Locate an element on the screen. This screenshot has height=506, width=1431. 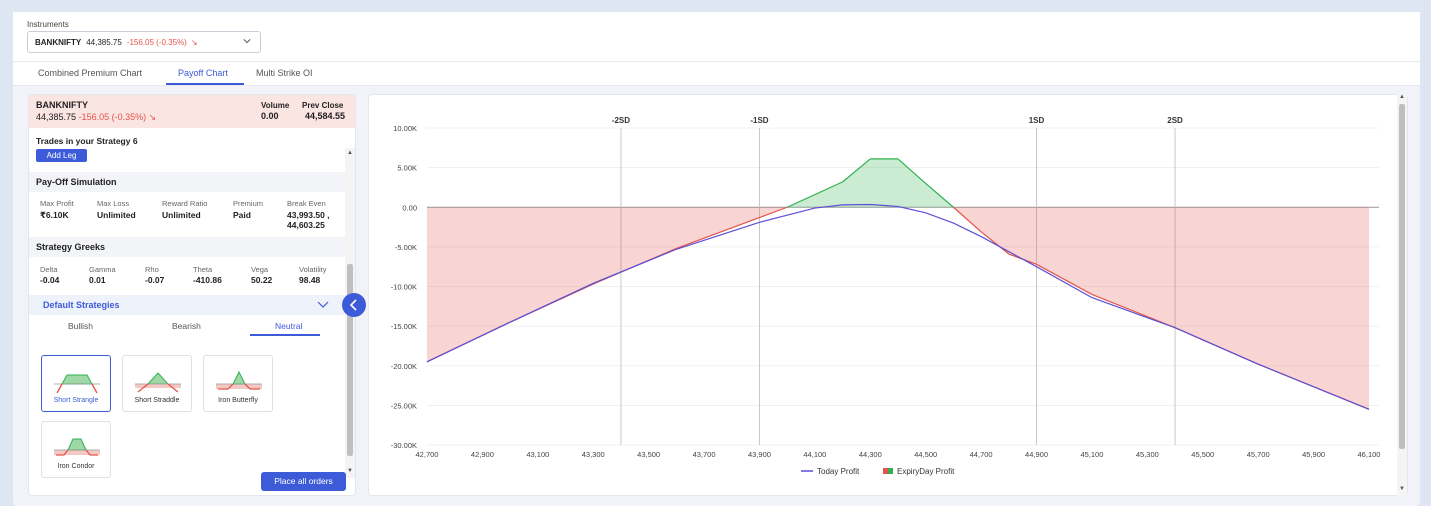
ticker-change: -156.05 (-0.35%) is located at coordinates (112, 117).